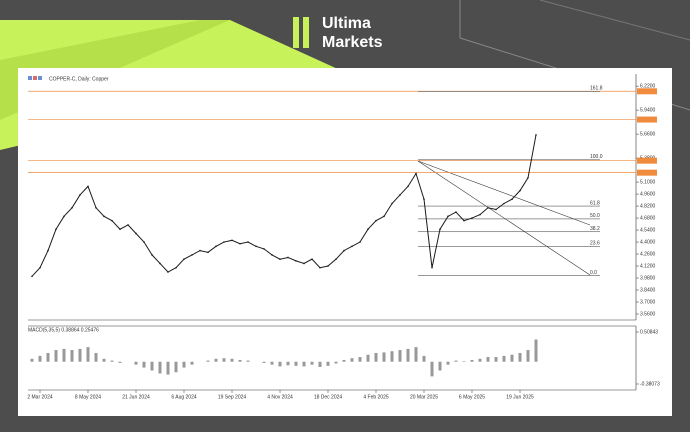 This screenshot has height=432, width=690. Describe the element at coordinates (648, 218) in the screenshot. I see `y-tick-label: 4.6800` at that location.